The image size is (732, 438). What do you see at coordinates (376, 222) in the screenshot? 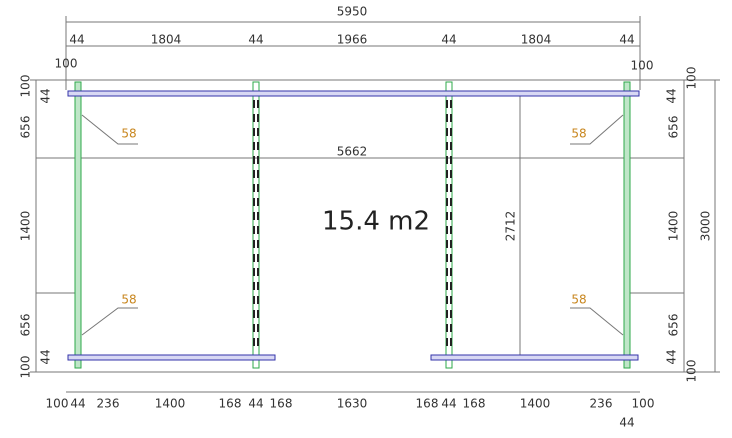
I see `area: 15.4 m2` at bounding box center [376, 222].